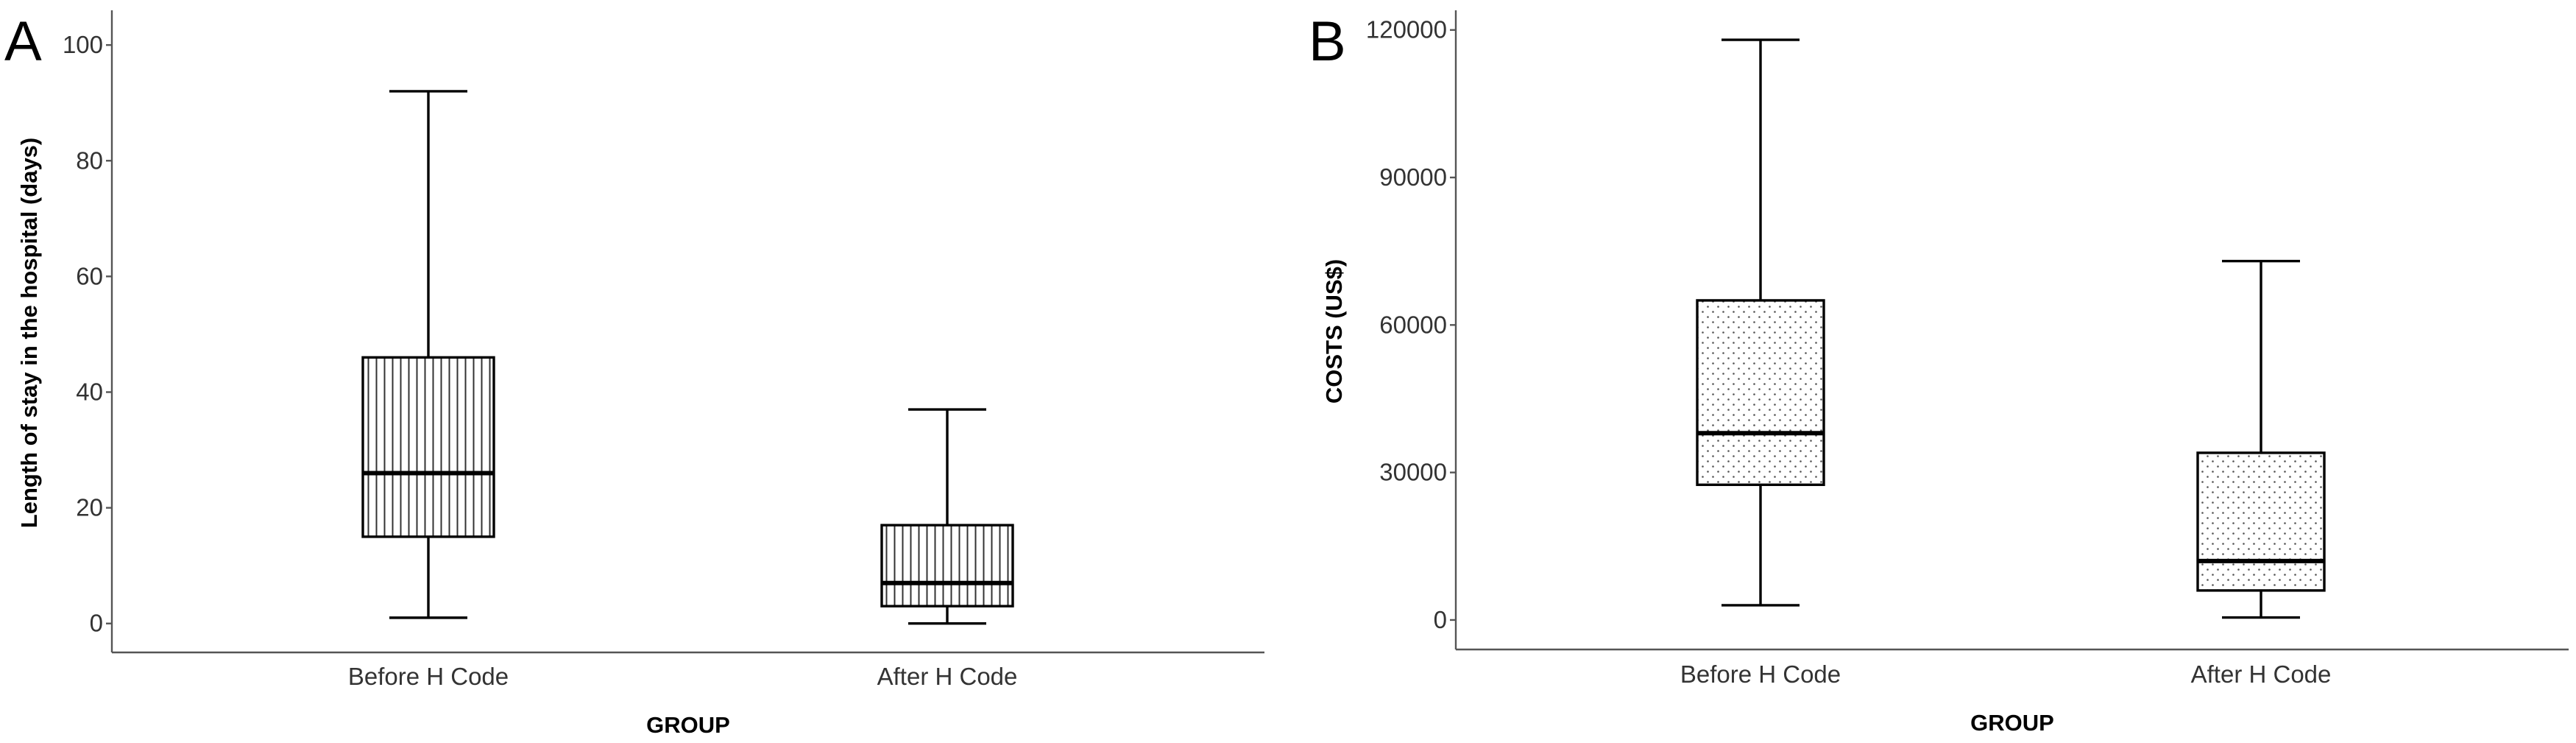  I want to click on panel-b-y-tick-label: 60000, so click(1413, 324).